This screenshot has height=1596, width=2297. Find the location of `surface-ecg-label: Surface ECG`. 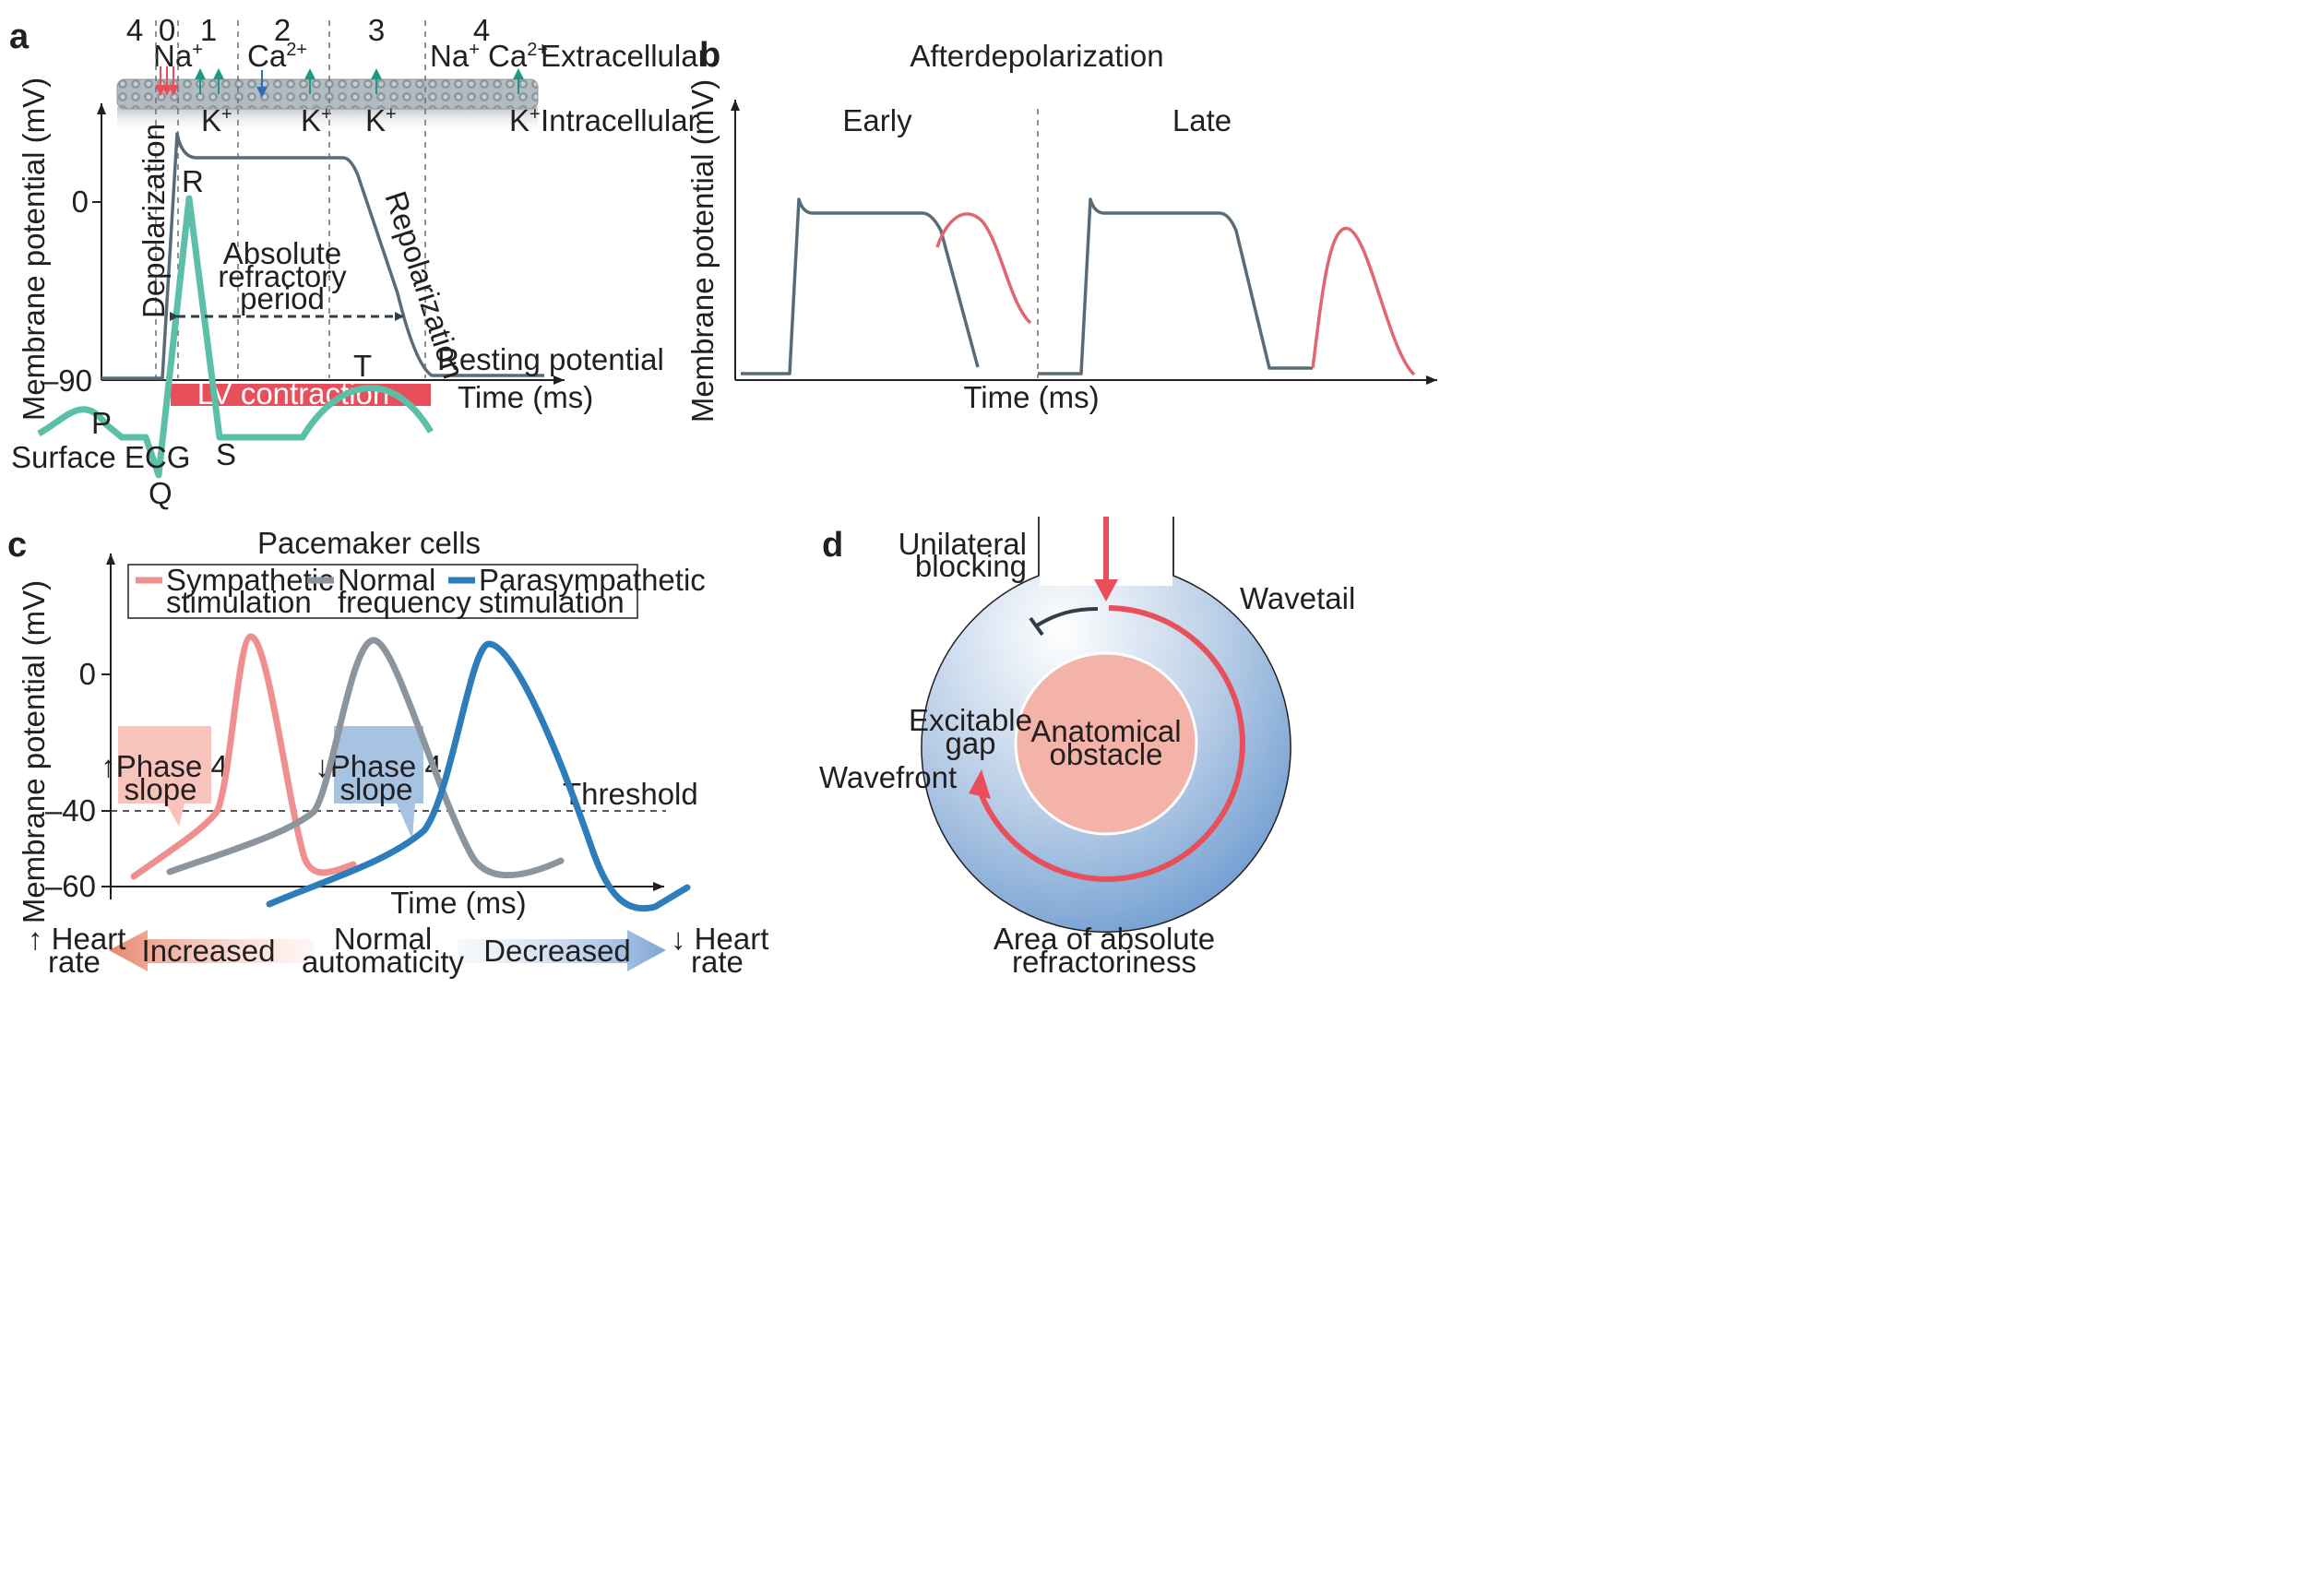

surface-ecg-label: Surface ECG is located at coordinates (100, 457).